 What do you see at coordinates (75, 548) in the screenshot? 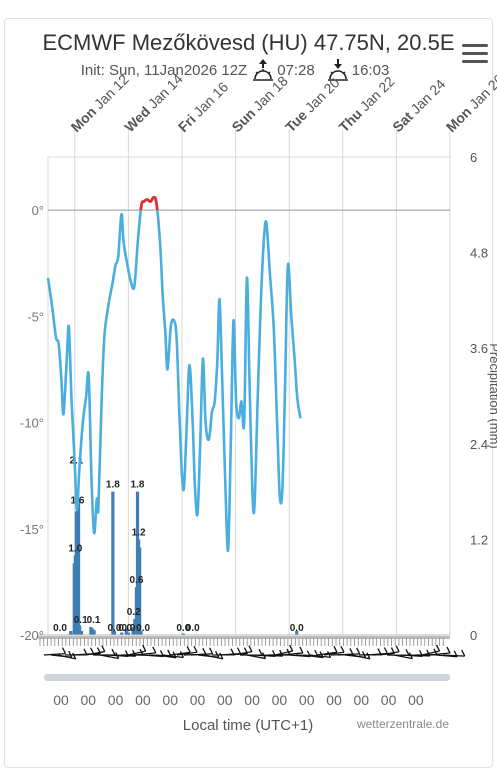
I see `precip-value-label: 1.0` at bounding box center [75, 548].